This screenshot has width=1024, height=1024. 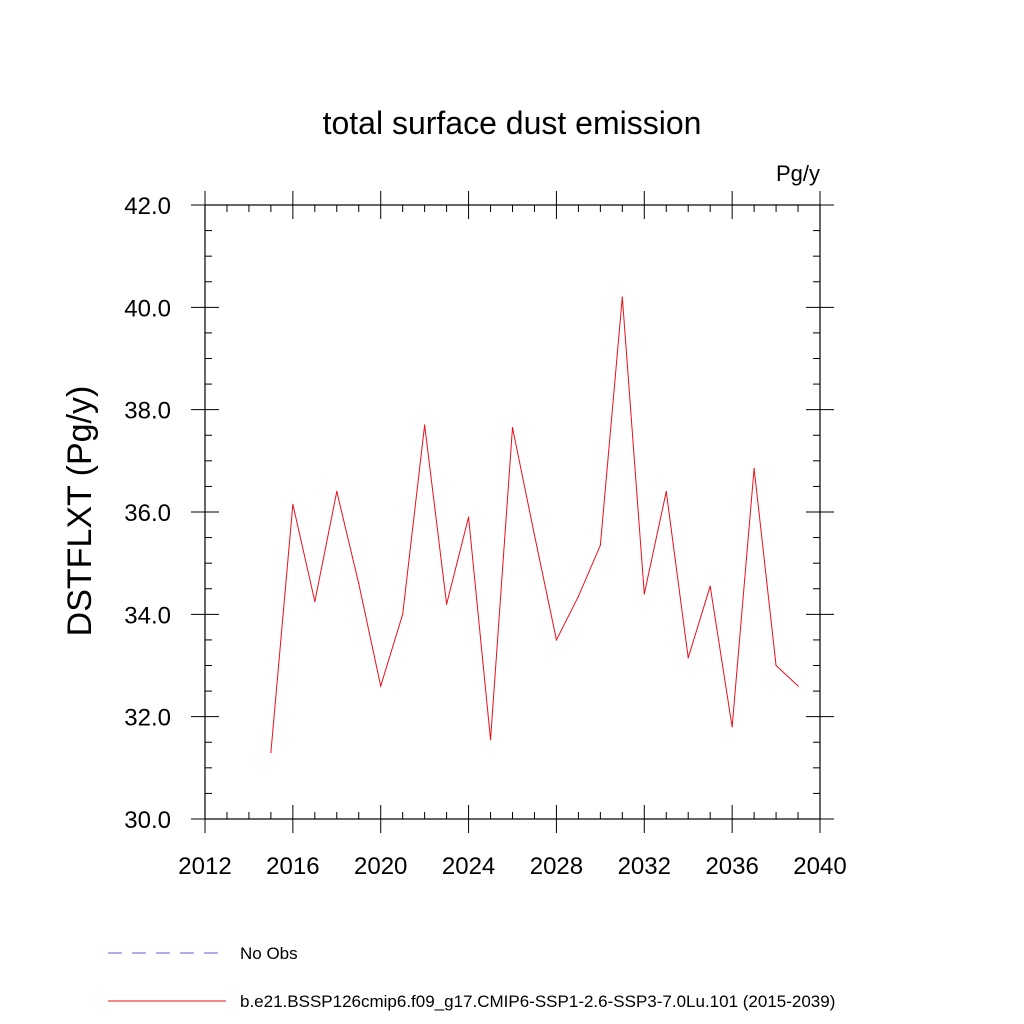 I want to click on x-tick-label: 2024, so click(x=468, y=866).